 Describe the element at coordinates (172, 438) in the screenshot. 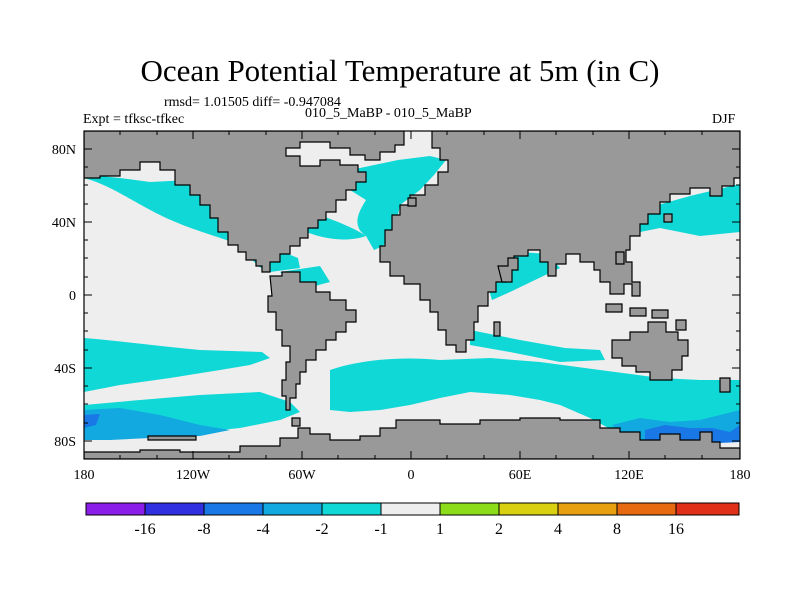

I see `land-antarctica` at that location.